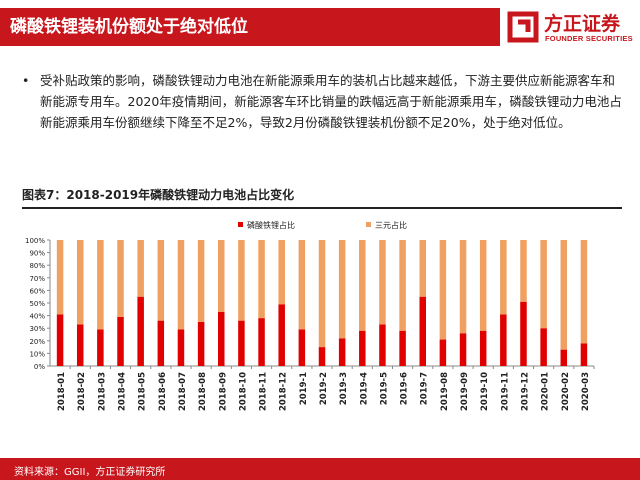  What do you see at coordinates (37, 317) in the screenshot?
I see `y-tick-label: 40%` at bounding box center [37, 317].